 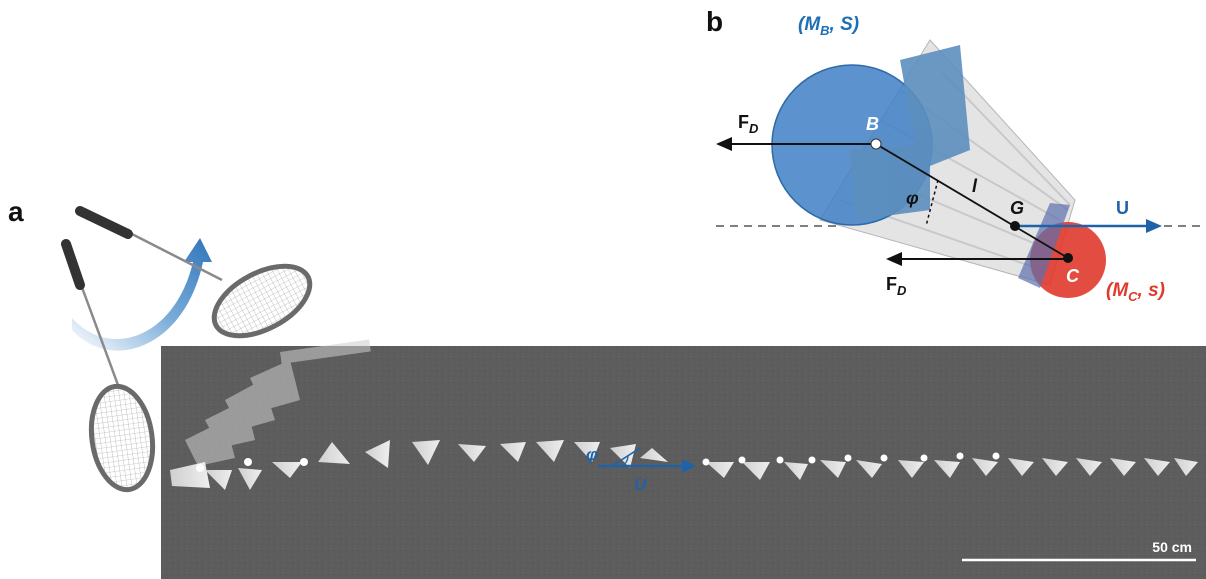 I want to click on drag-arrowhead-base, so click(x=724, y=144).